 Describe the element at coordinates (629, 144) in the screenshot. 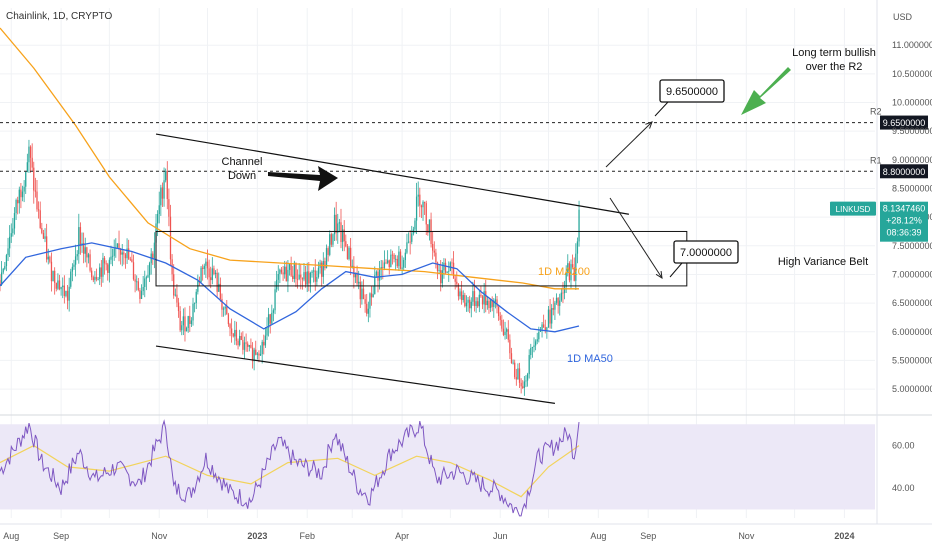

I see `projection-arrow-up` at that location.